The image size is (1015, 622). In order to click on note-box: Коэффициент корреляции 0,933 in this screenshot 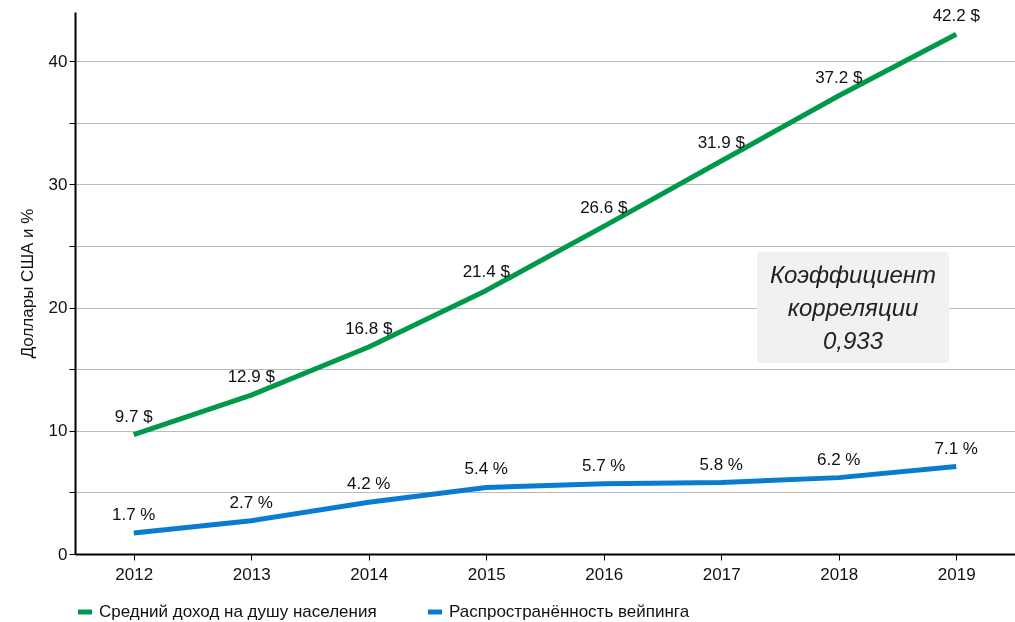, I will do `click(853, 307)`.